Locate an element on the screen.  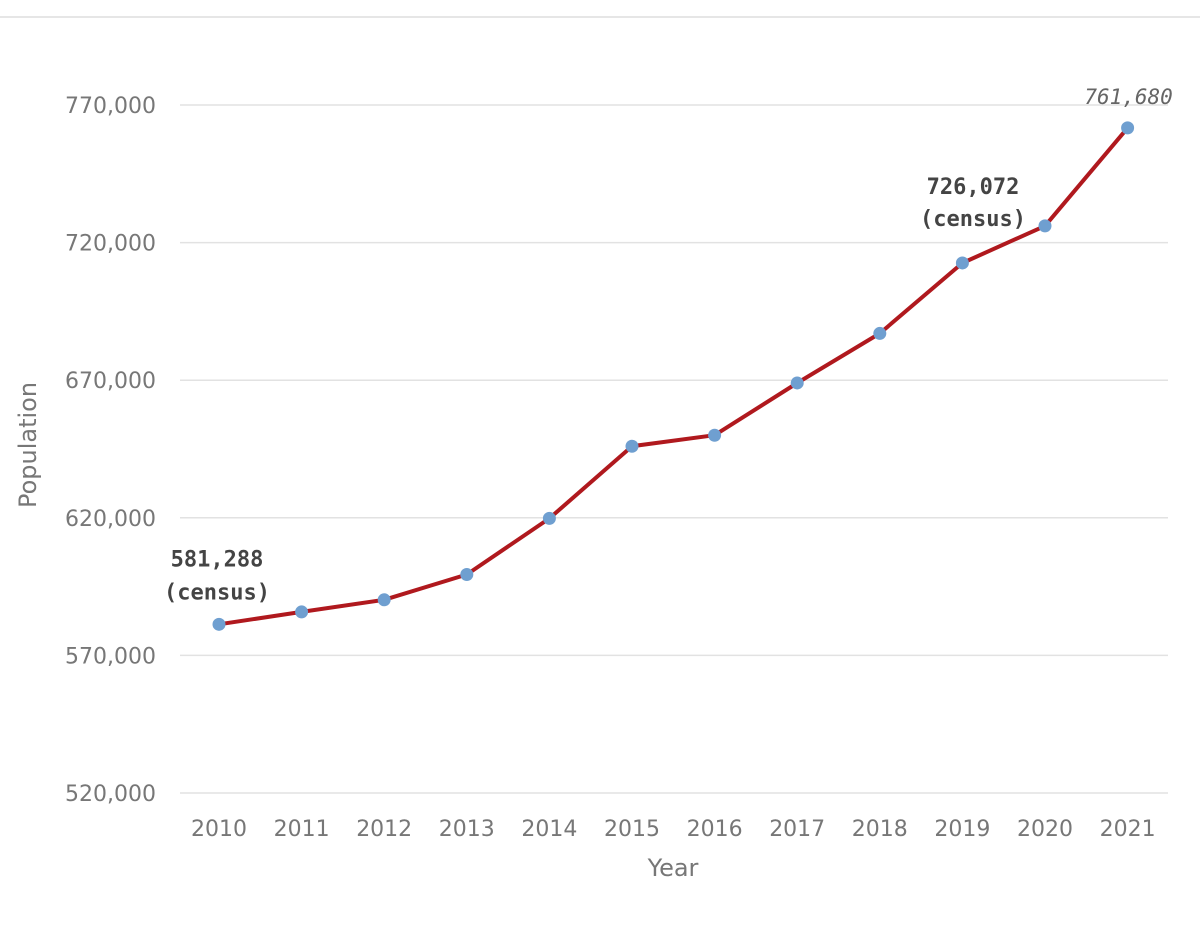
x-tick-label: 2010 is located at coordinates (219, 829).